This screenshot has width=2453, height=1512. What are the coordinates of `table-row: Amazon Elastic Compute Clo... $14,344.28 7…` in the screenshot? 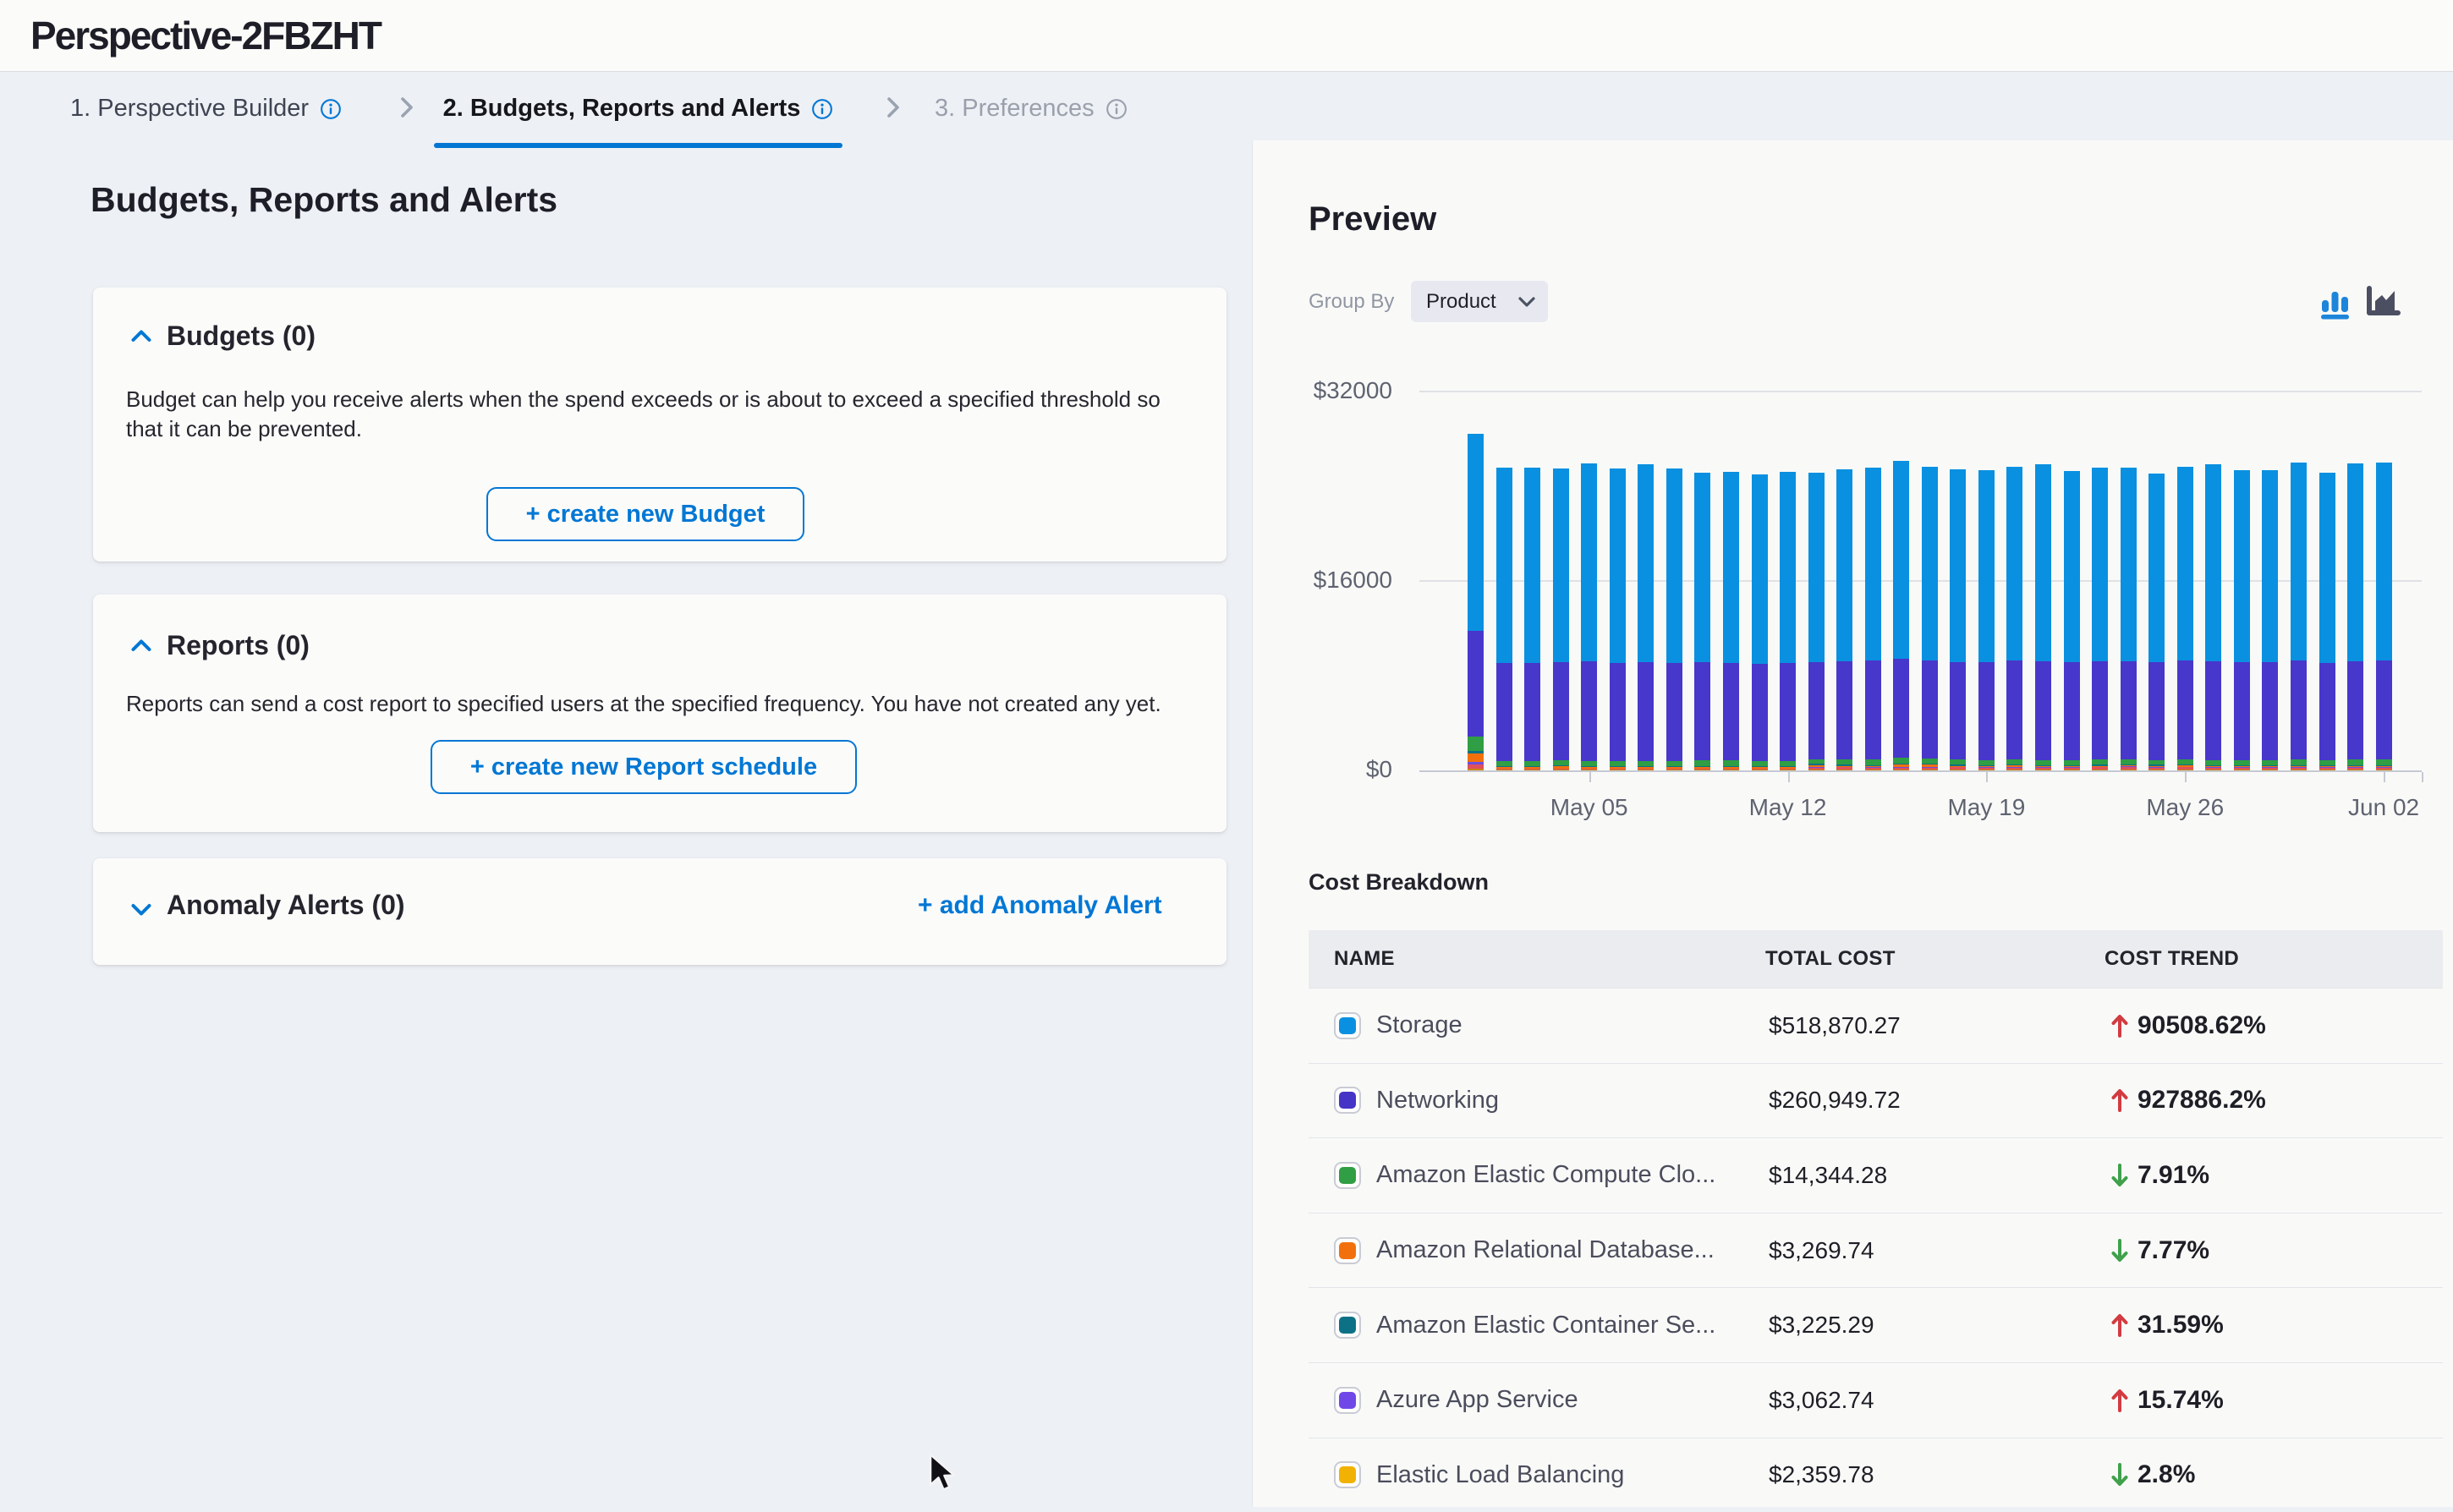 It's located at (1876, 1175).